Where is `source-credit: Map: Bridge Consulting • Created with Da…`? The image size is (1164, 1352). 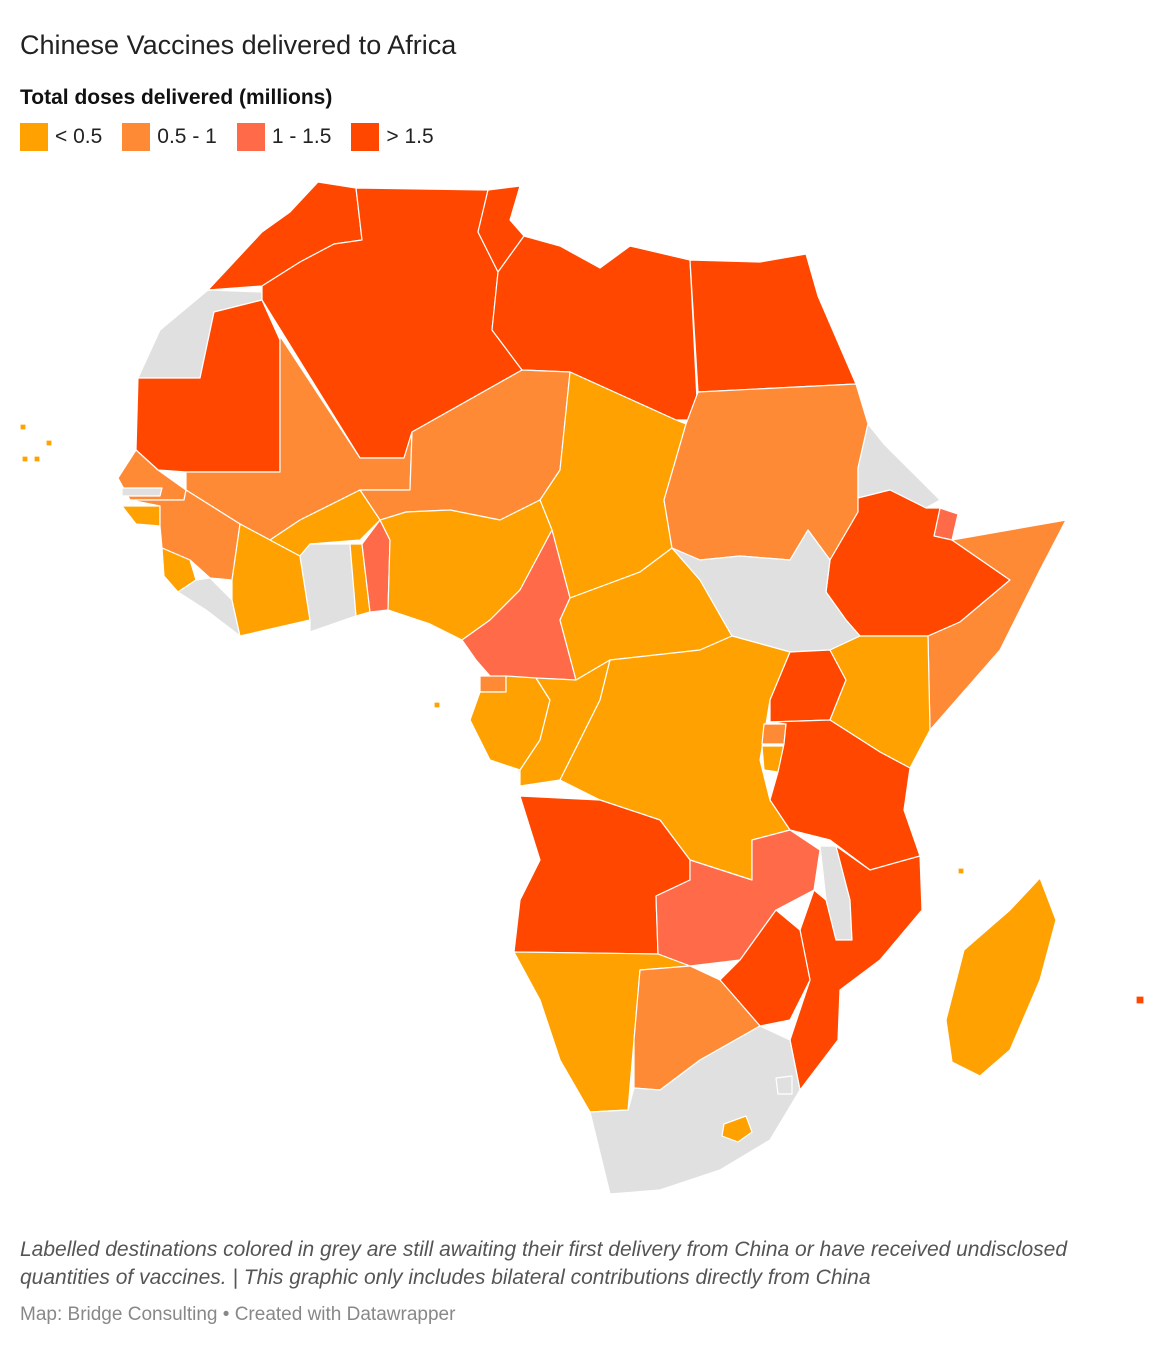
source-credit: Map: Bridge Consulting • Created with Da… is located at coordinates (238, 1314).